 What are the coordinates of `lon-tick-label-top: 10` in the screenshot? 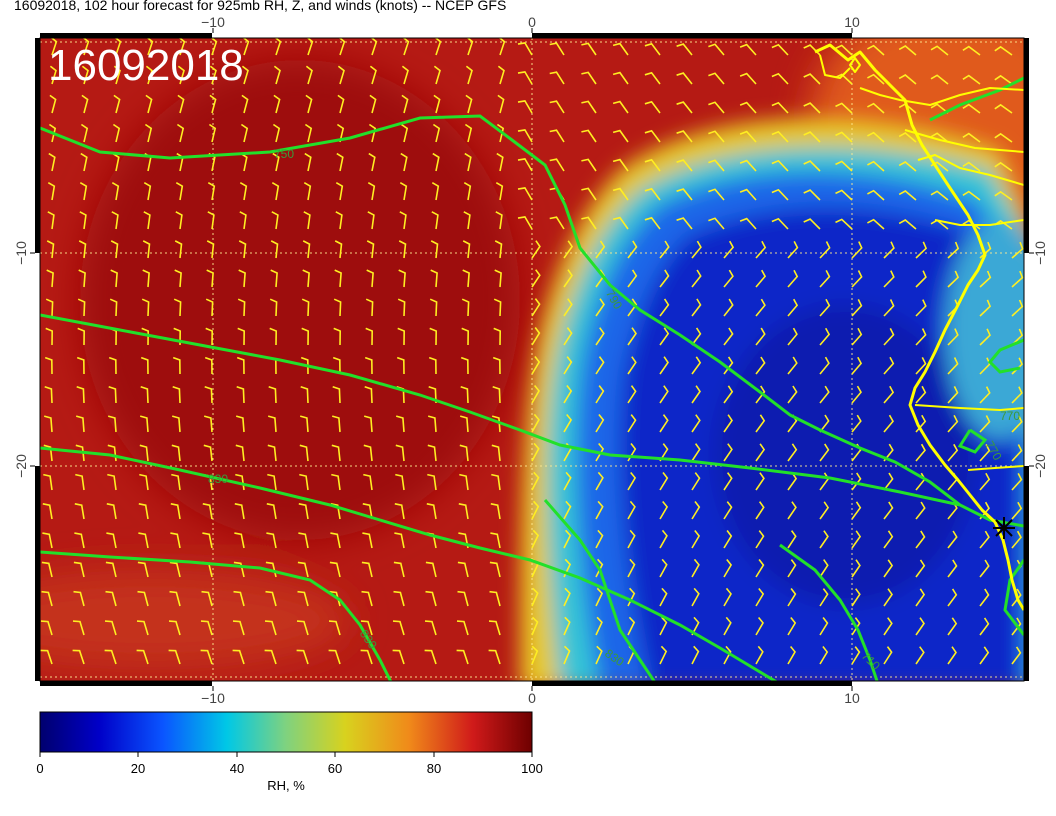 It's located at (852, 22).